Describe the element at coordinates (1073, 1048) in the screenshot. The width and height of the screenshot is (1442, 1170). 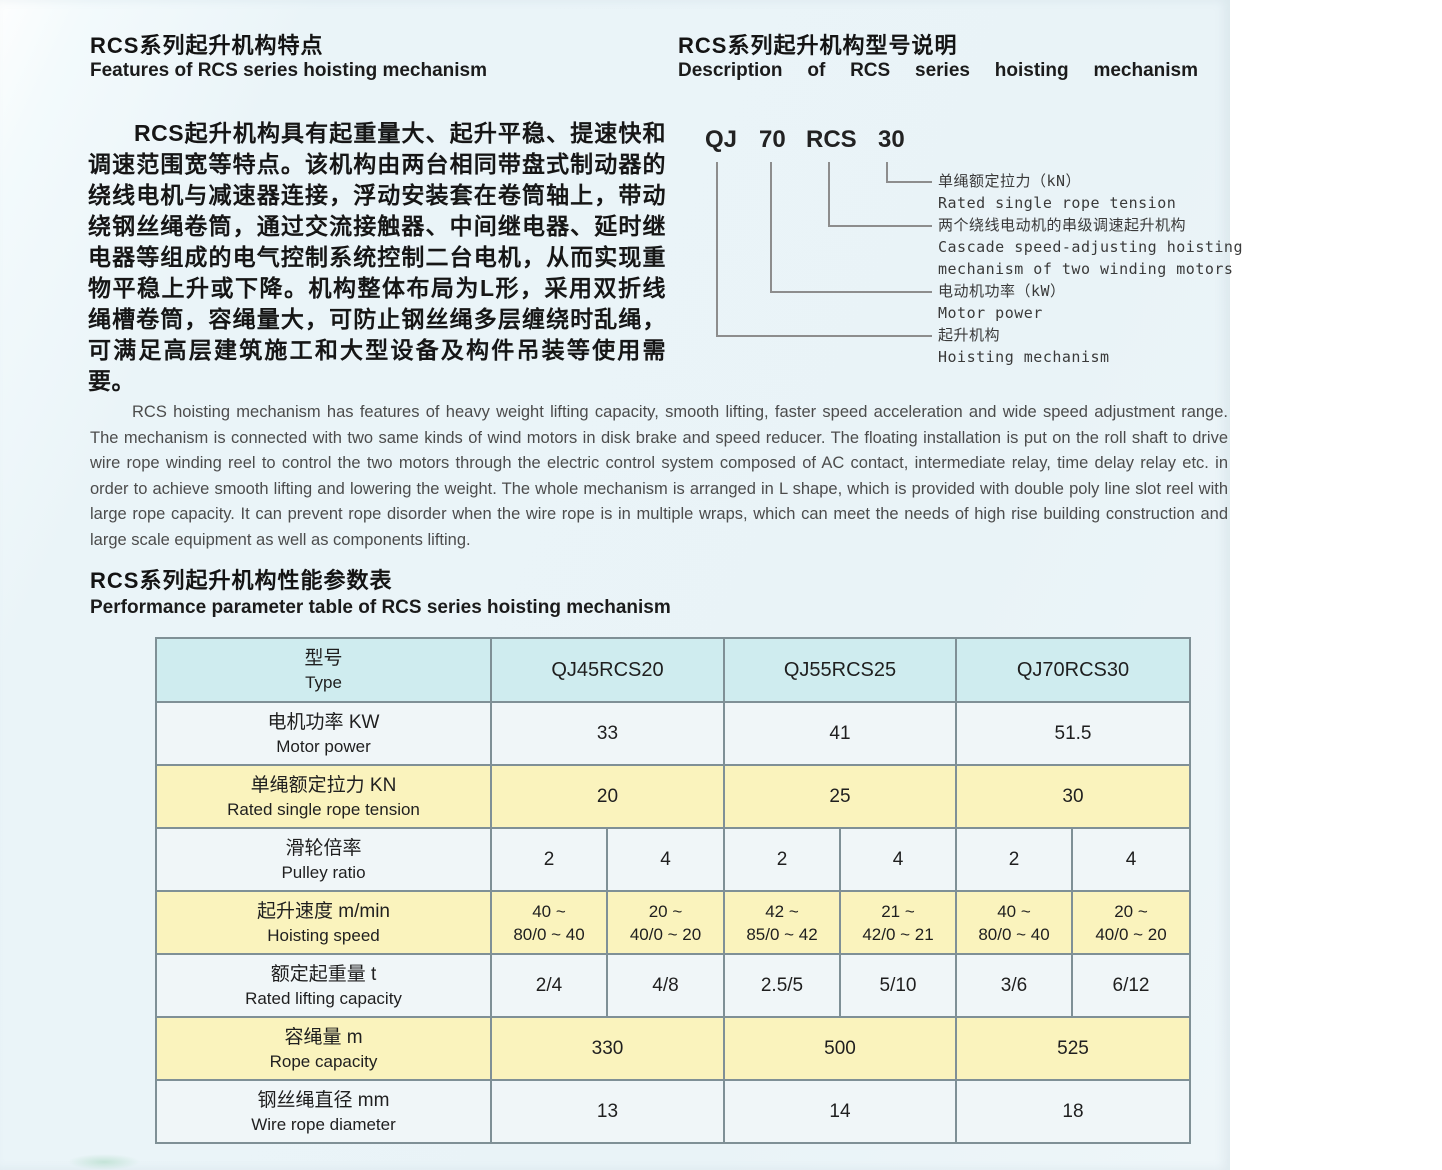
I see `cell-value: 525` at that location.